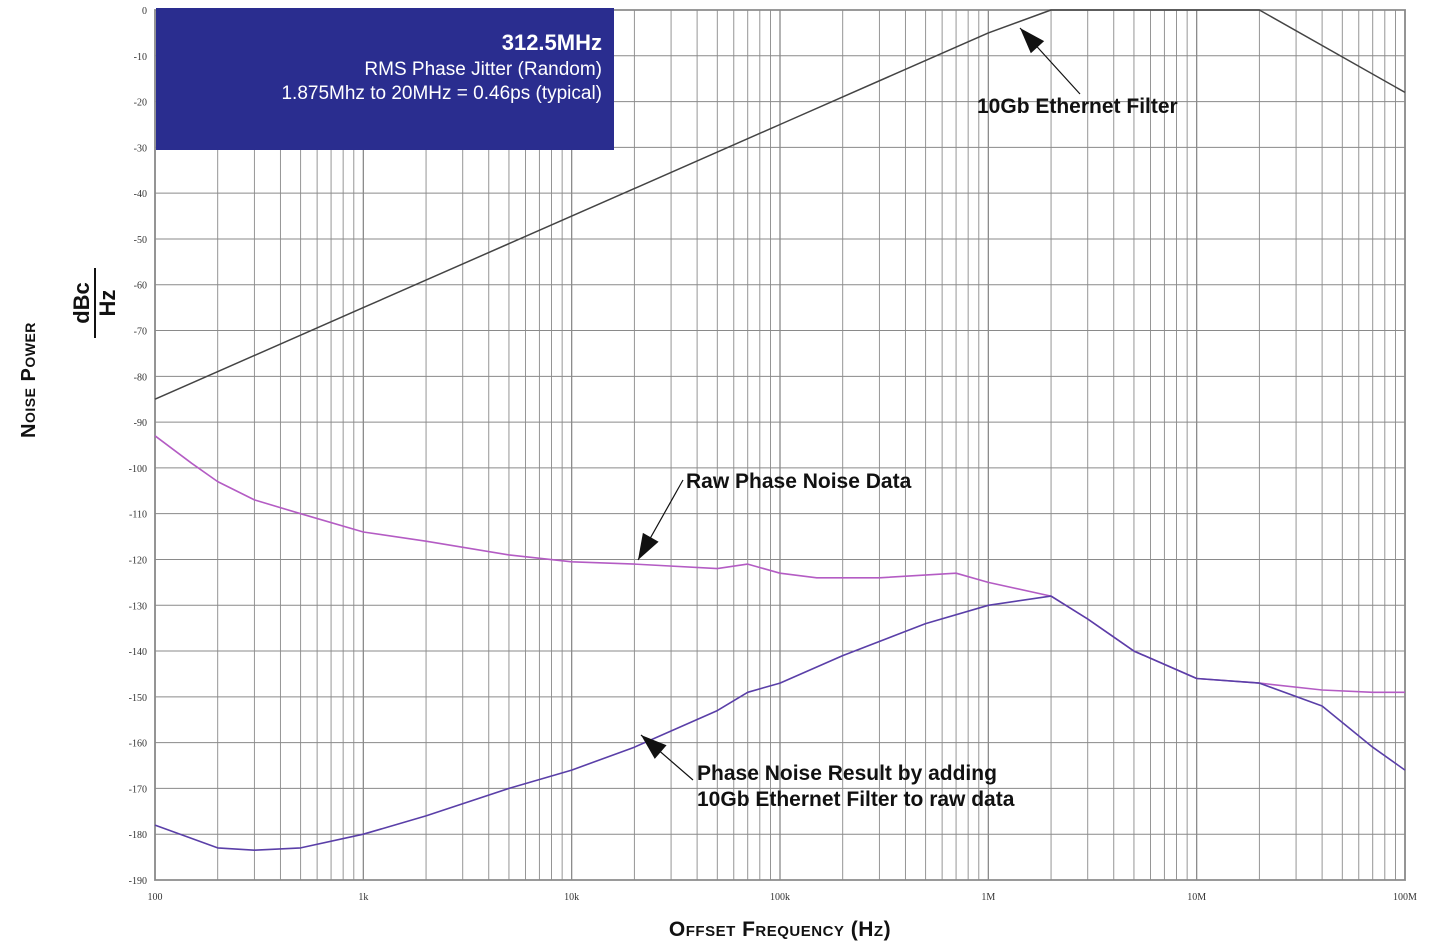  Describe the element at coordinates (1405, 897) in the screenshot. I see `x-tick-label: 100M` at that location.